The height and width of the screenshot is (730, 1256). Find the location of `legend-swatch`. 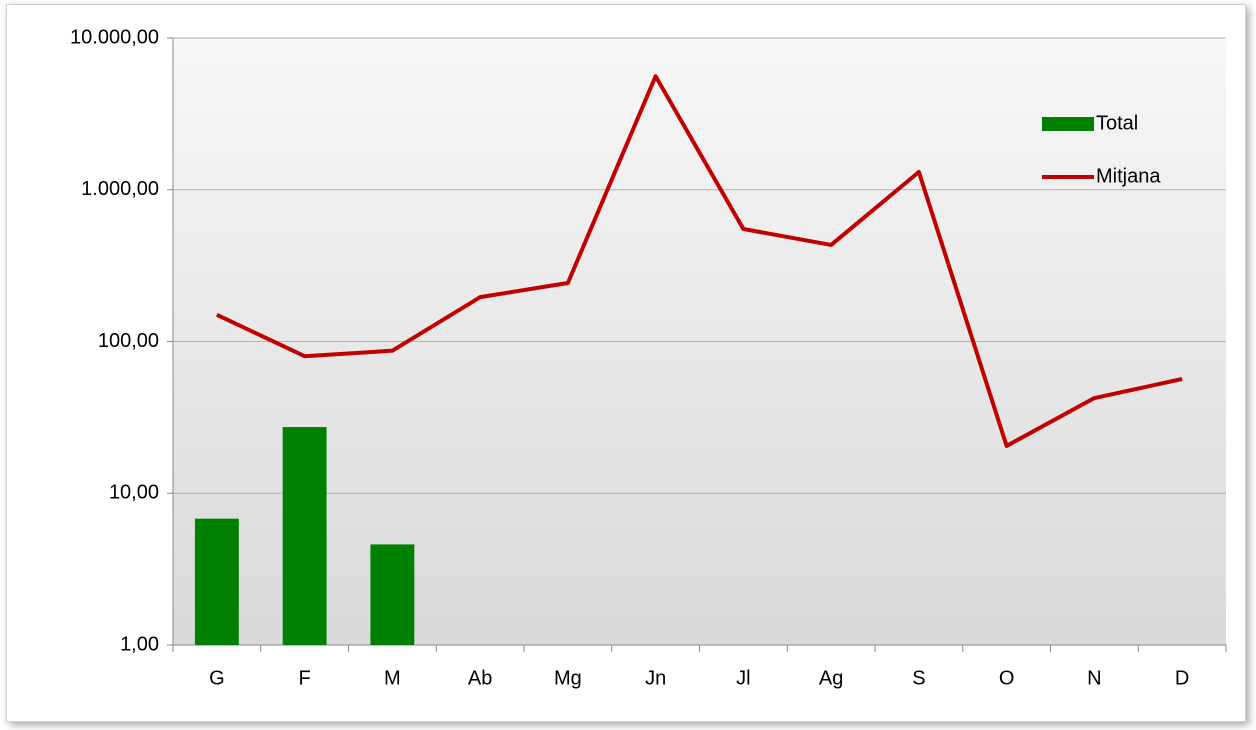

legend-swatch is located at coordinates (1068, 124).